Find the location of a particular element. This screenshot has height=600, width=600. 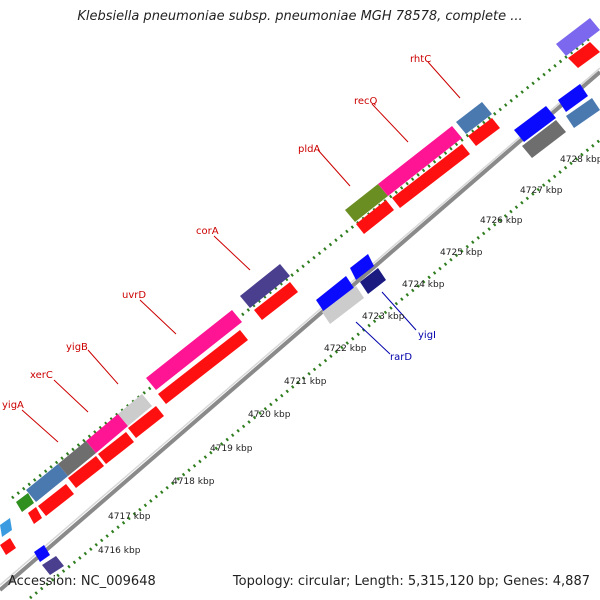

scale-label: 4718 kbp is located at coordinates (193, 482).